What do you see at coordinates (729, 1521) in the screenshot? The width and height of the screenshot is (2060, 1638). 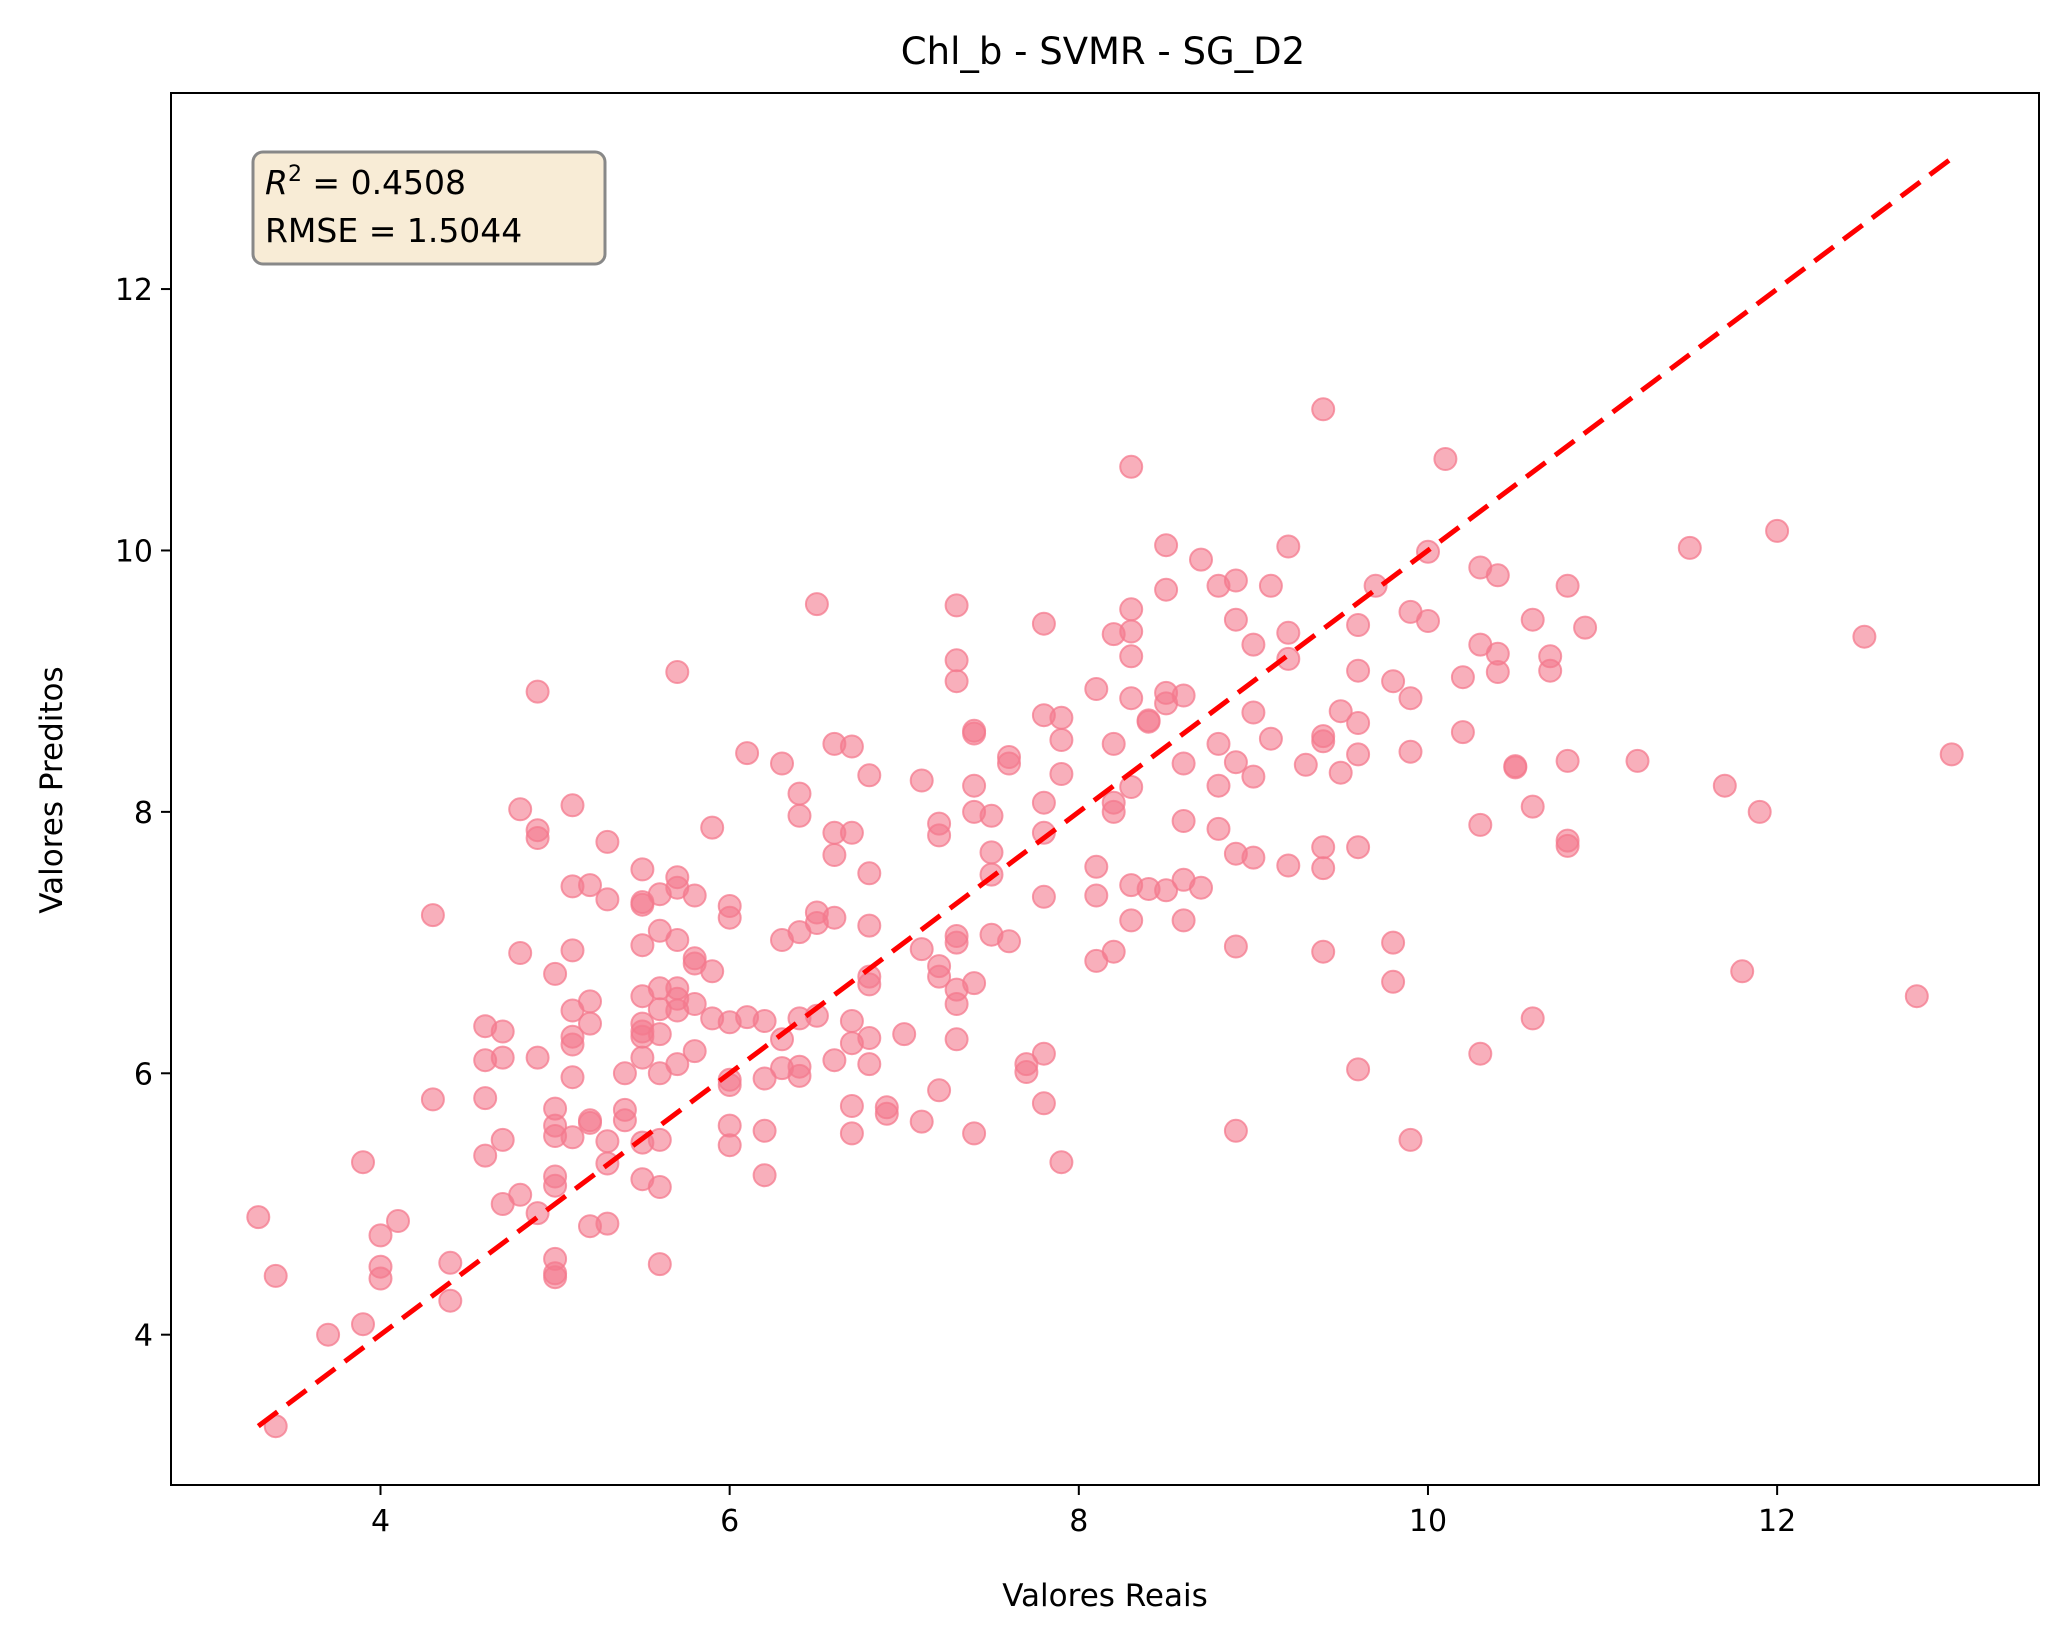 I see `x-tick-label: 6` at bounding box center [729, 1521].